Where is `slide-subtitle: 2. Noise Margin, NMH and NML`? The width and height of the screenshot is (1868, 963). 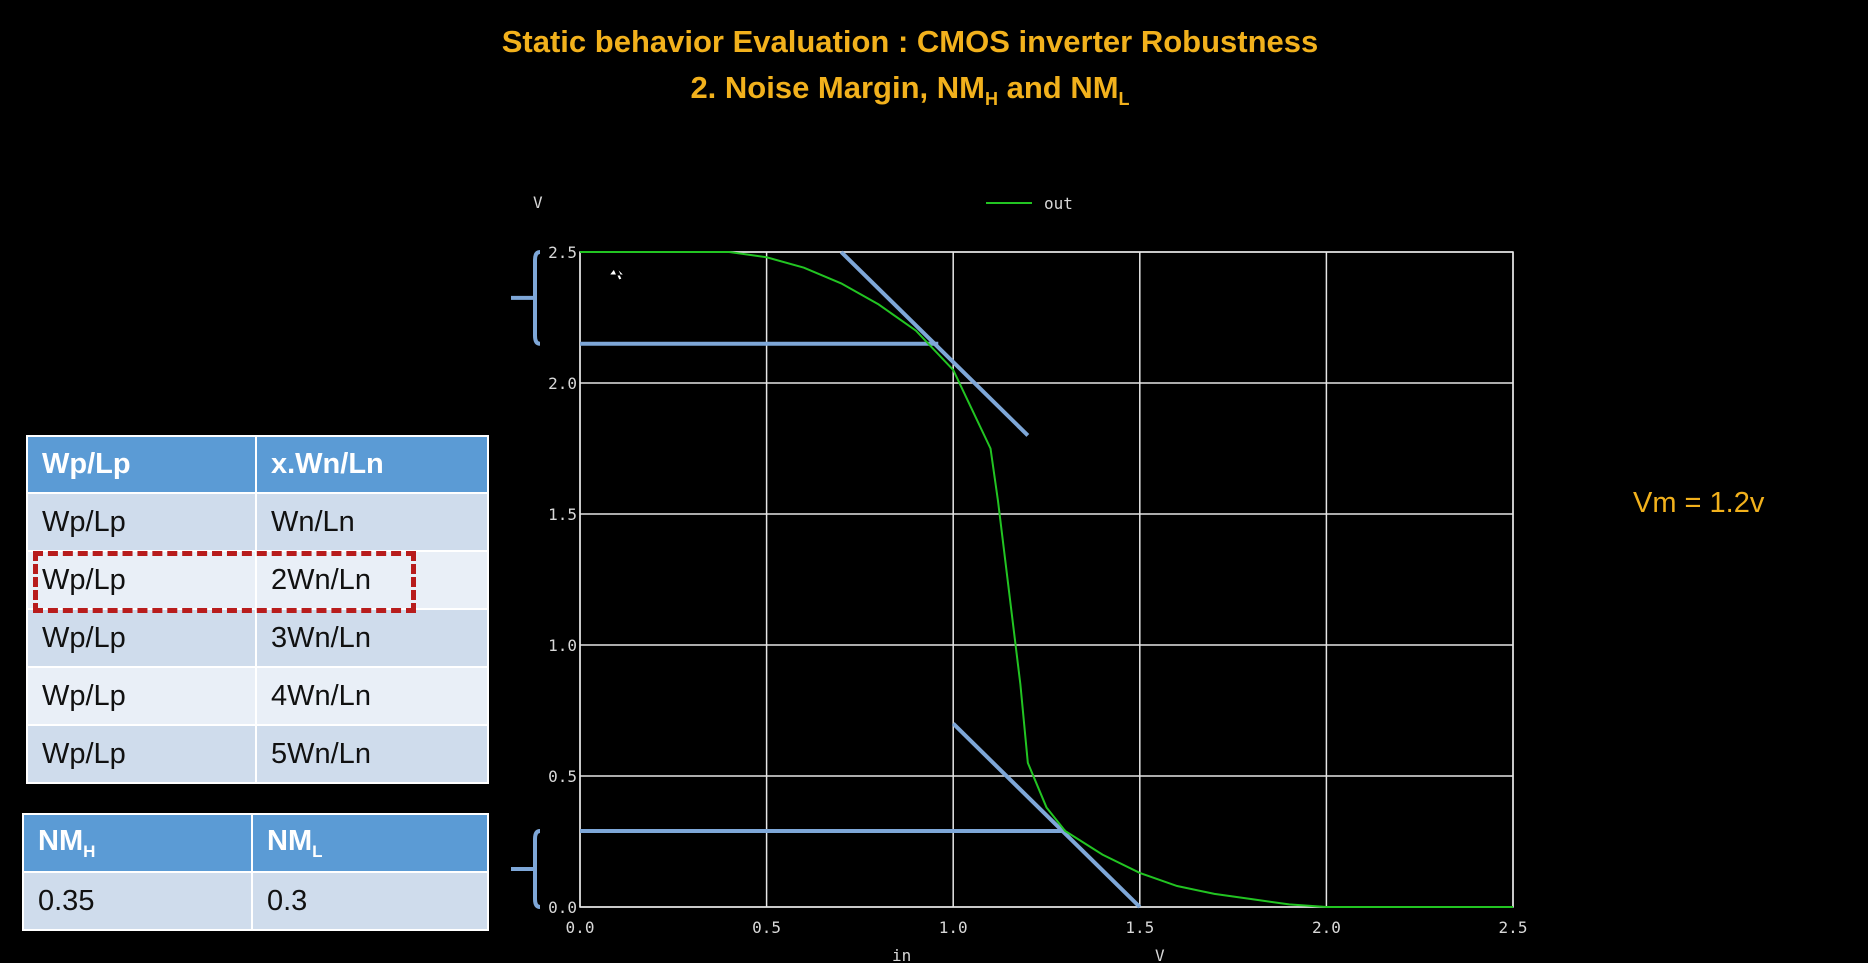
slide-subtitle: 2. Noise Margin, NMH and NML is located at coordinates (910, 90).